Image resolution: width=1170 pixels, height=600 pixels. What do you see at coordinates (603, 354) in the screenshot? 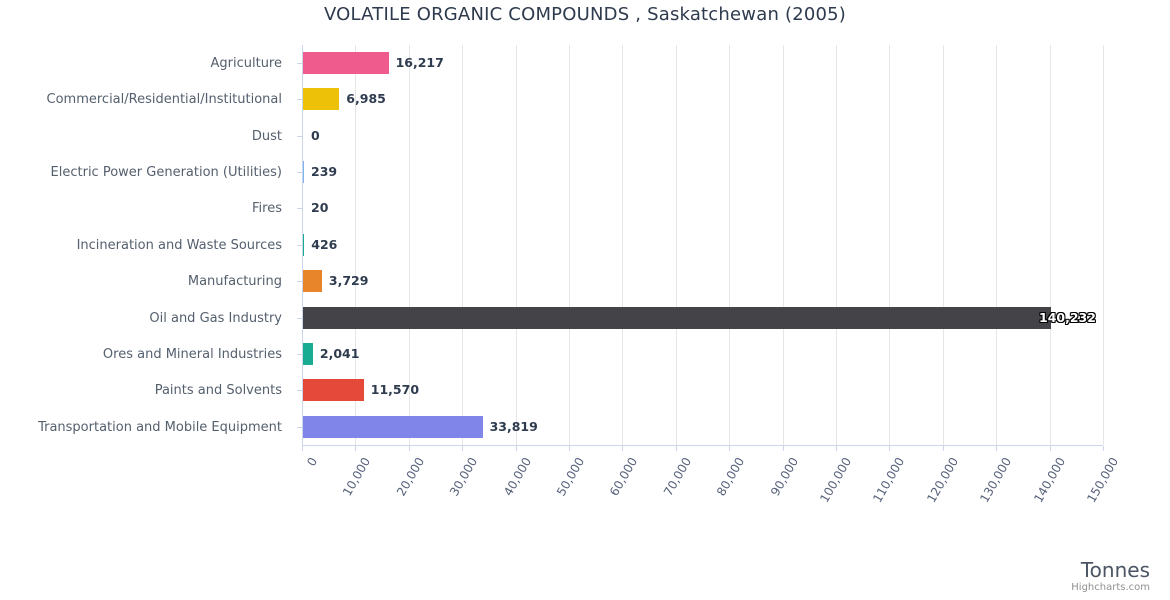
I see `bar-row: Ores and Mineral Industries 2,041` at bounding box center [603, 354].